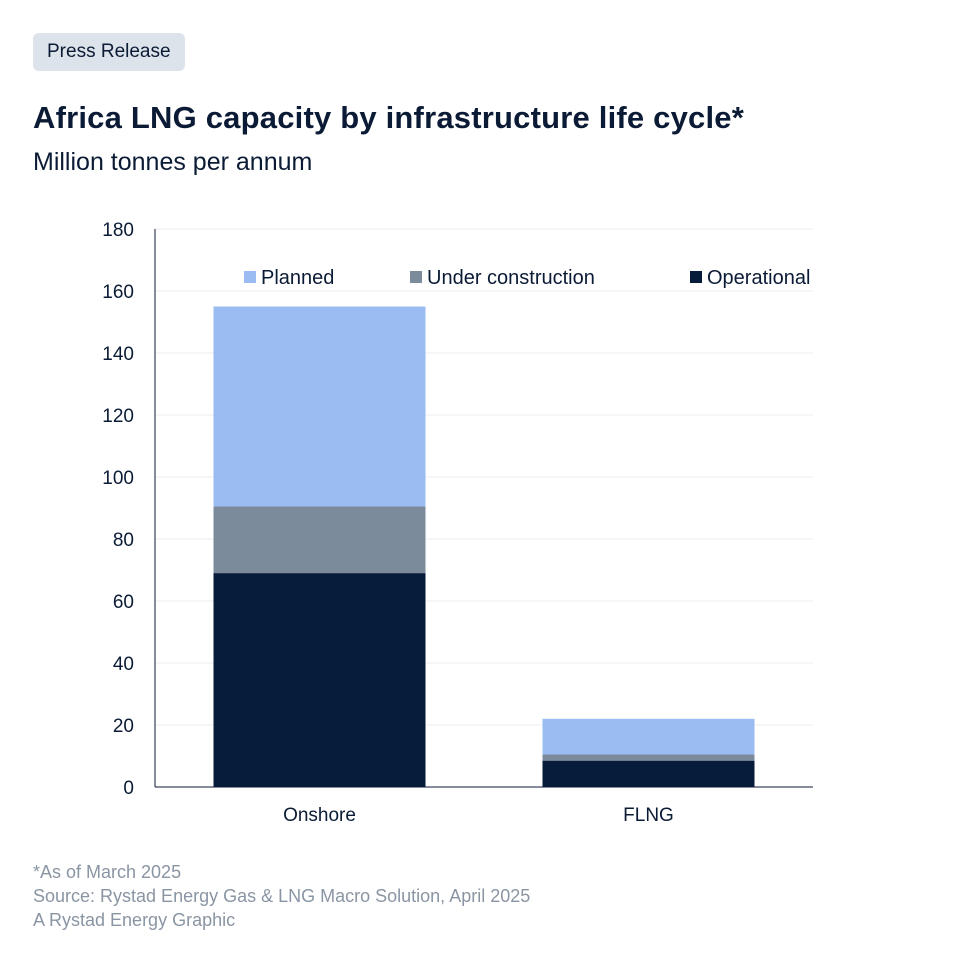  I want to click on y-tick-label: 60, so click(123, 602).